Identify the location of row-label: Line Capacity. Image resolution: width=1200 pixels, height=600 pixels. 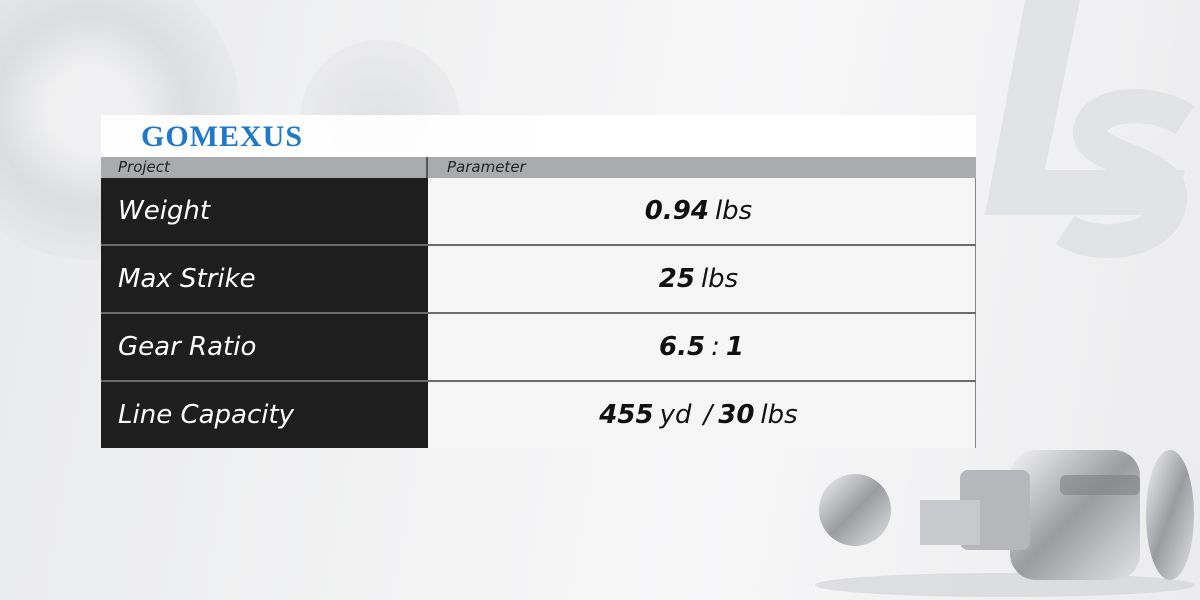
(264, 415).